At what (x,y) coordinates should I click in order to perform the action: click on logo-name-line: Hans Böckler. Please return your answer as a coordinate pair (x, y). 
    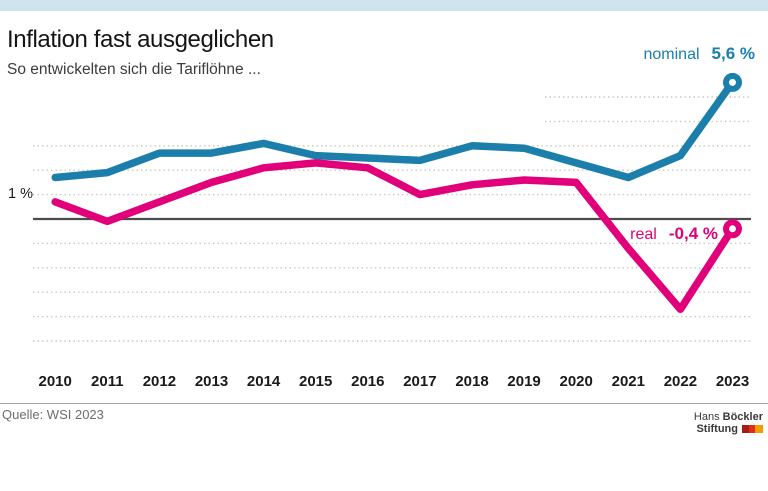
    Looking at the image, I should click on (728, 417).